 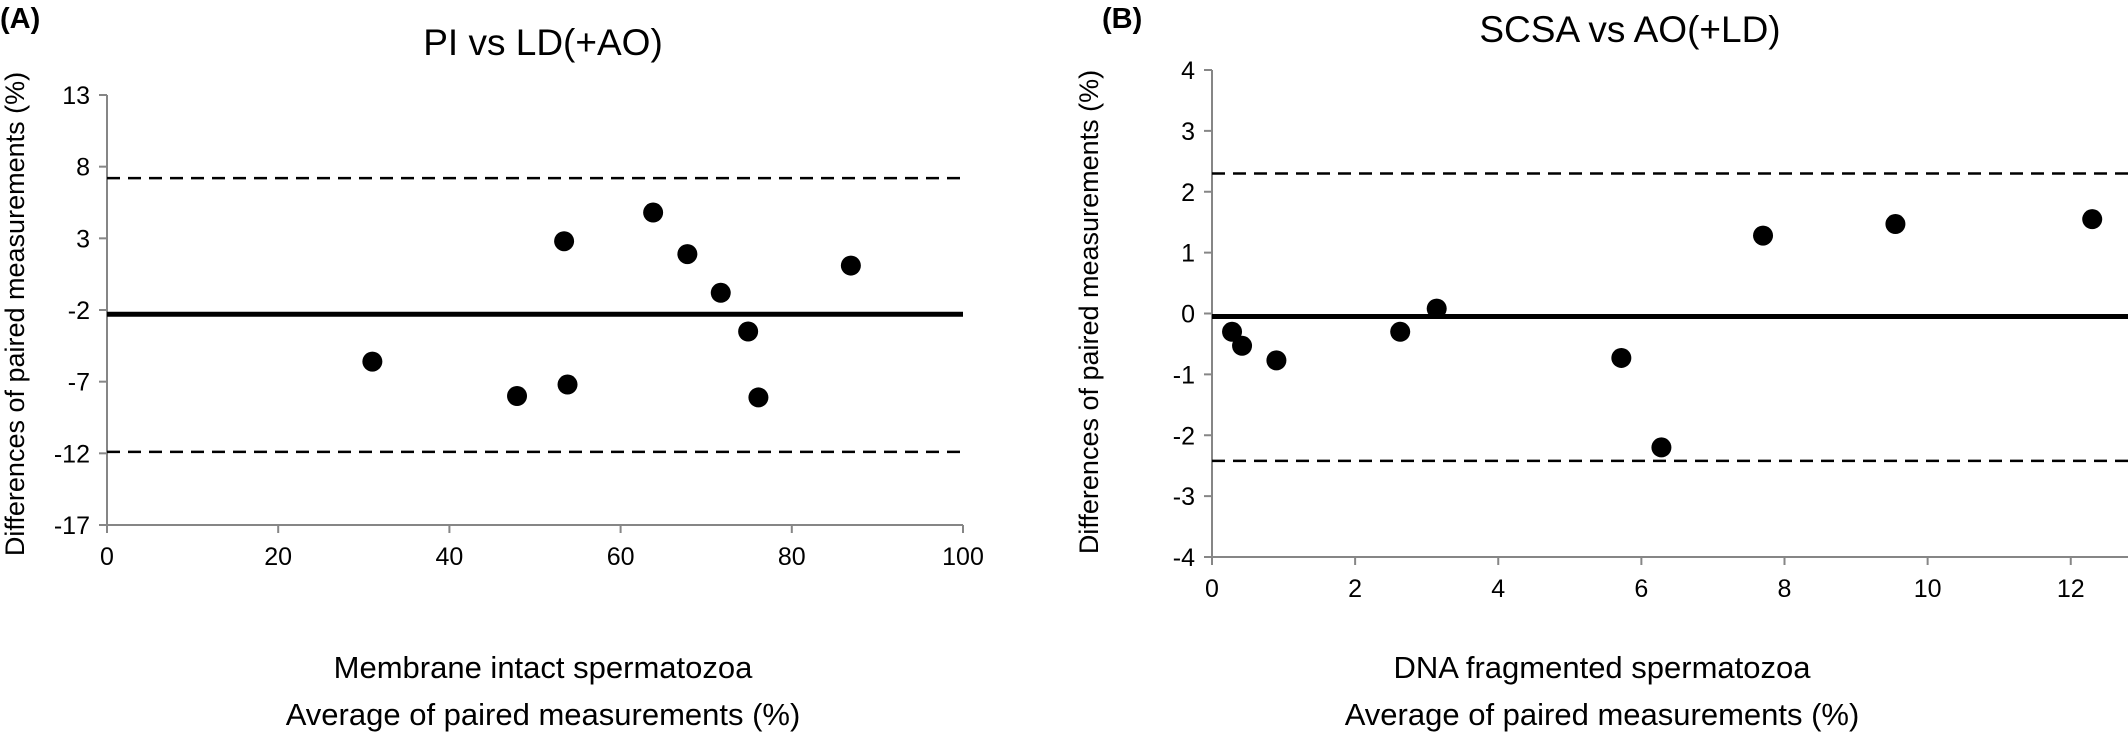 I want to click on x-tick-label-a: 40, so click(x=449, y=557).